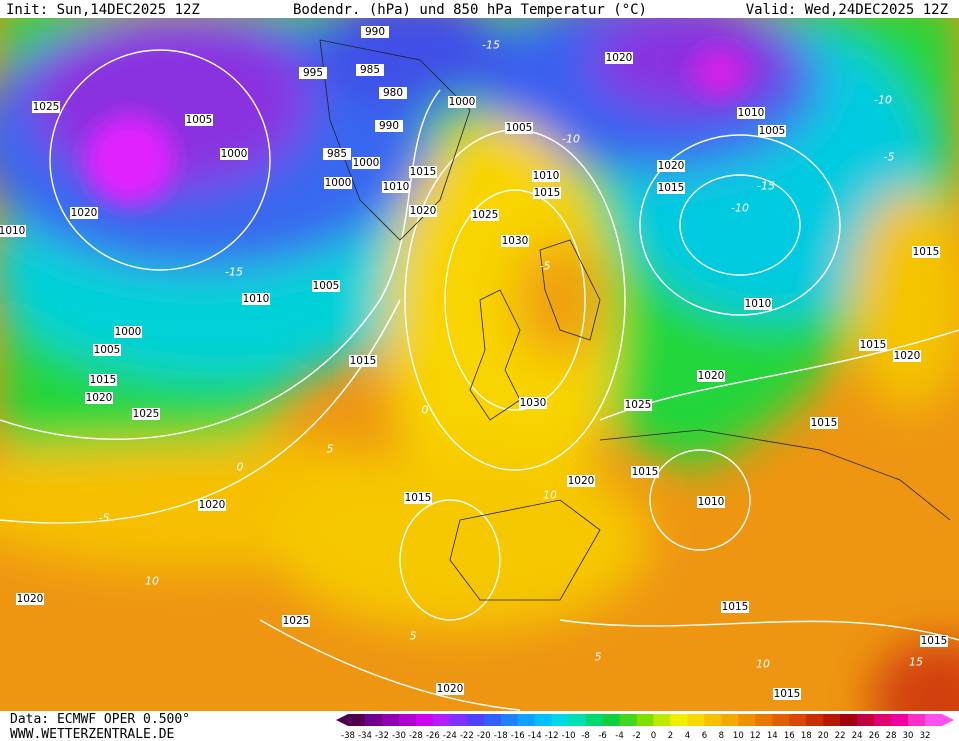 The width and height of the screenshot is (959, 741). What do you see at coordinates (908, 736) in the screenshot?
I see `colorbar-label: 30` at bounding box center [908, 736].